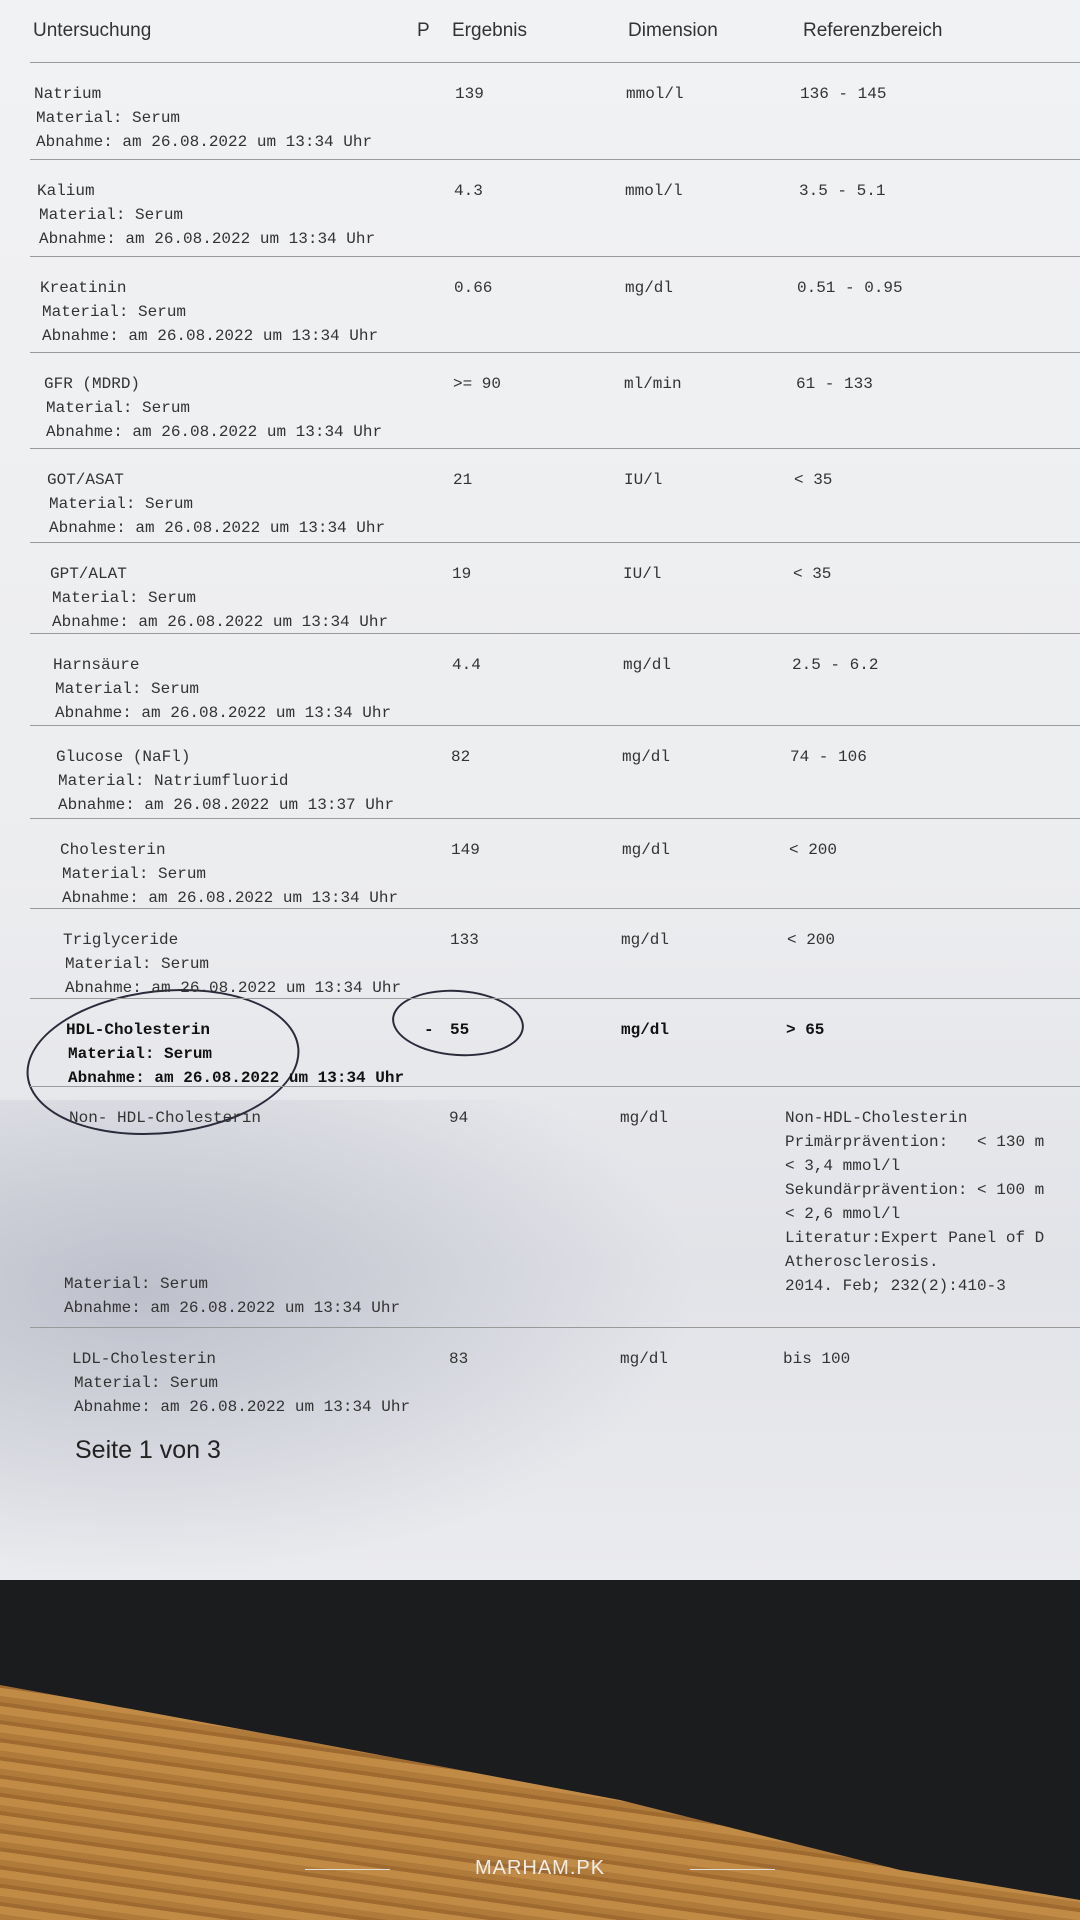  I want to click on test-result: 94, so click(459, 1118).